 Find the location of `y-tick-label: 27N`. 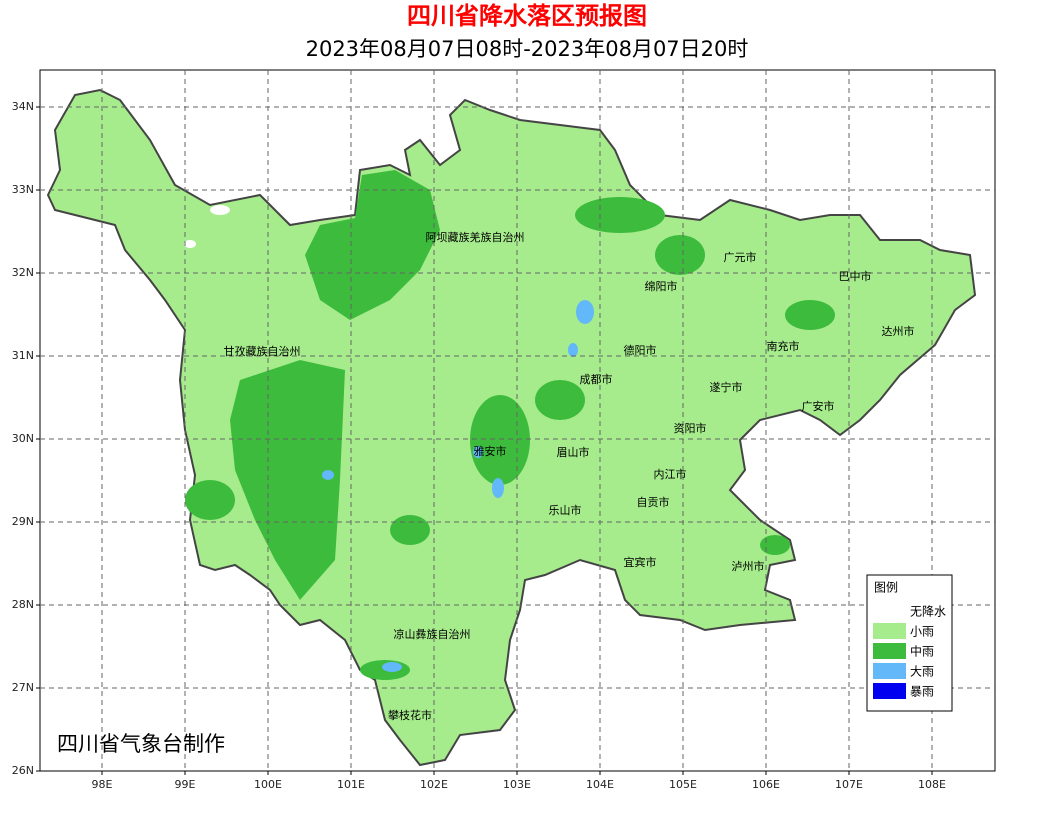

y-tick-label: 27N is located at coordinates (23, 687).